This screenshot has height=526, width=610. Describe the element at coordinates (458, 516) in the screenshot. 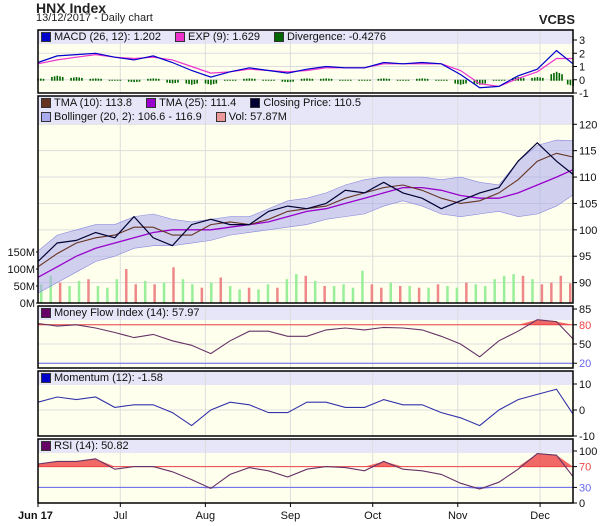

I see `x-tick-label: Nov` at that location.